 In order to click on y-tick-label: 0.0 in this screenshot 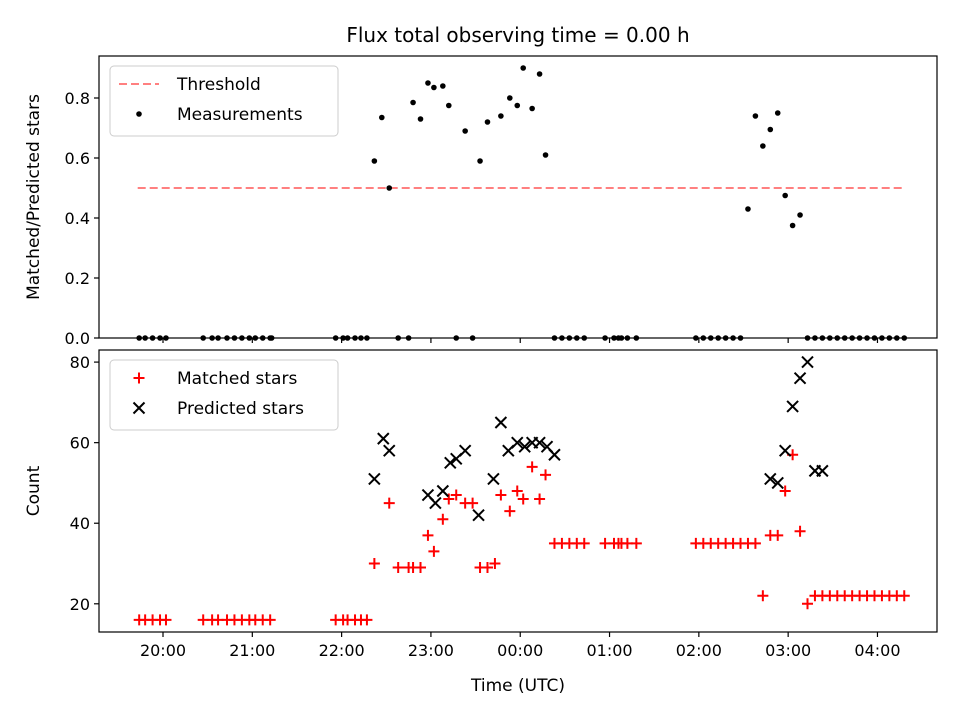, I will do `click(77, 338)`.